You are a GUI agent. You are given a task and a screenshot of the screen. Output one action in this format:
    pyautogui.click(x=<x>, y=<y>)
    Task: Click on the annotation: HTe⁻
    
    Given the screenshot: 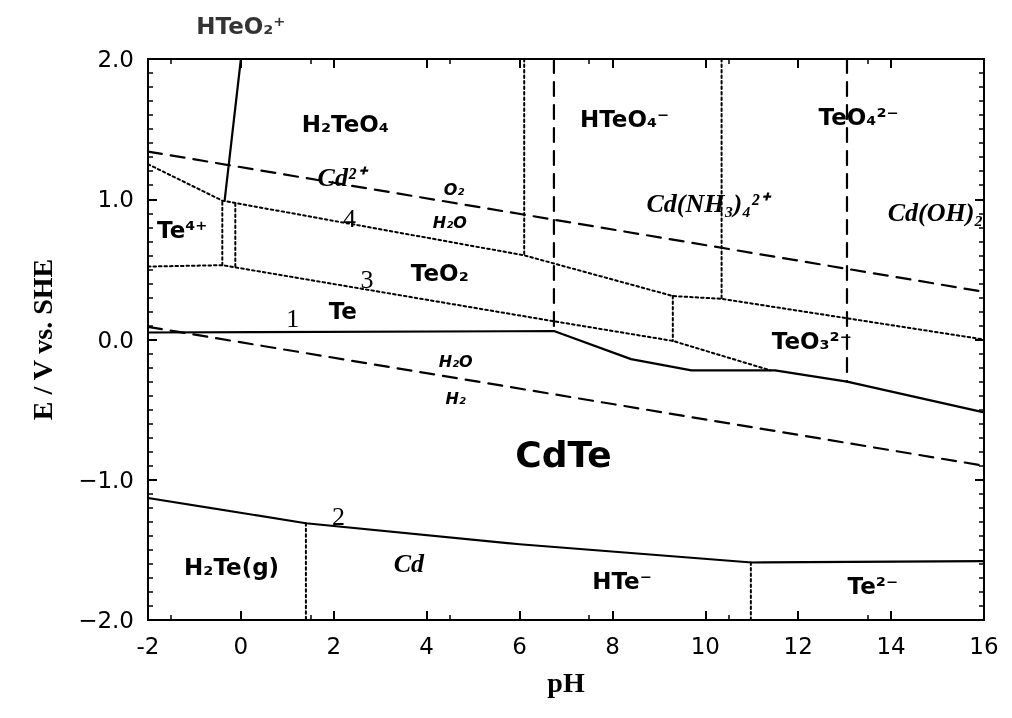 What is the action you would take?
    pyautogui.click(x=622, y=580)
    